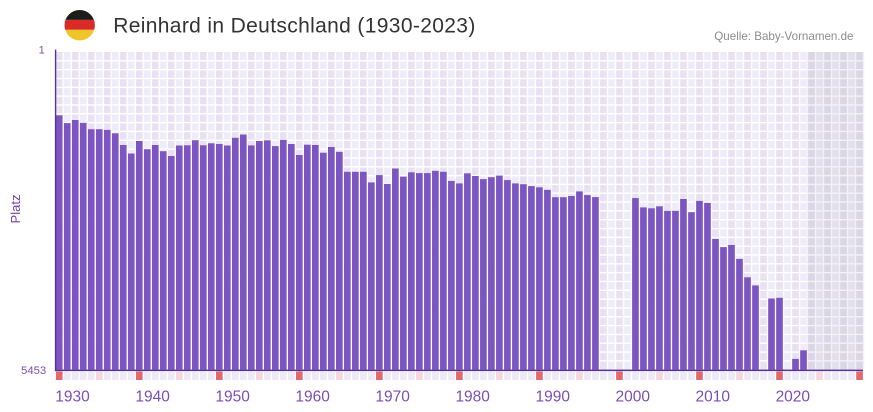  I want to click on svg-text: 1960, so click(312, 397).